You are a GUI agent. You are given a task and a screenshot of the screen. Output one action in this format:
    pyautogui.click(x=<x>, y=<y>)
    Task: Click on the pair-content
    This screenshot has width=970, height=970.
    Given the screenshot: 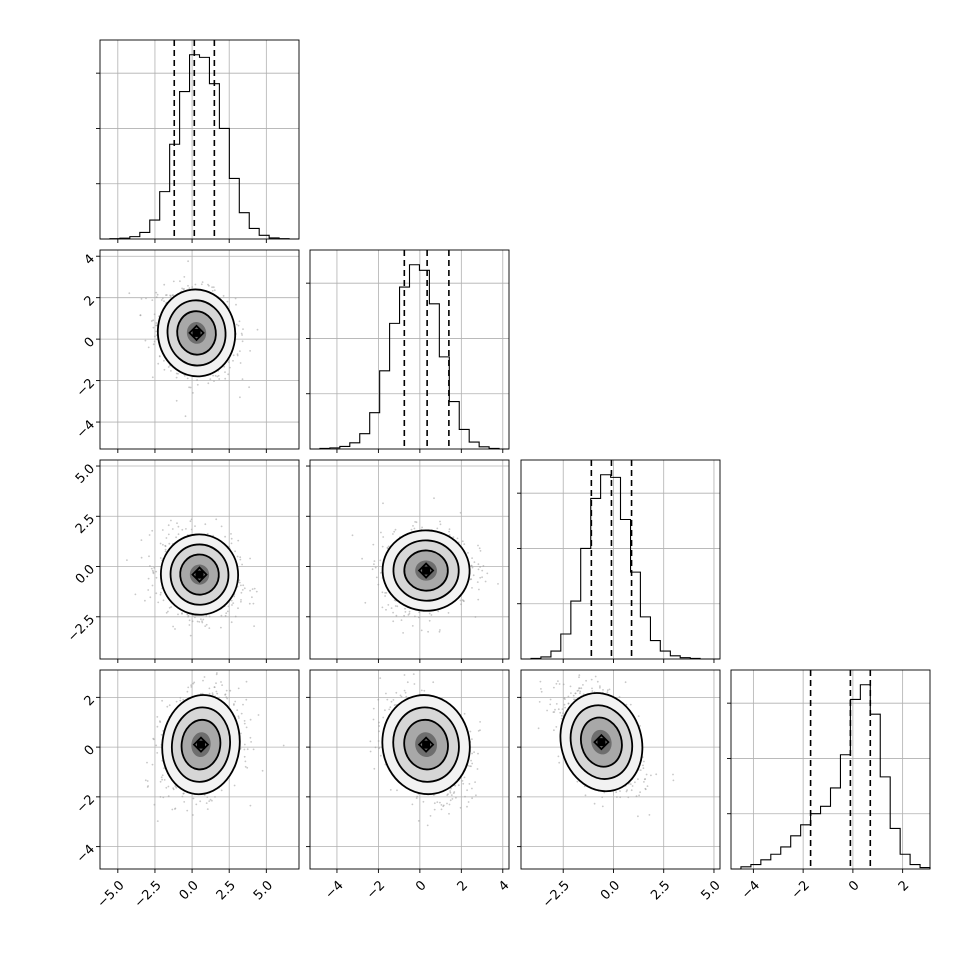 What is the action you would take?
    pyautogui.click(x=199, y=559)
    